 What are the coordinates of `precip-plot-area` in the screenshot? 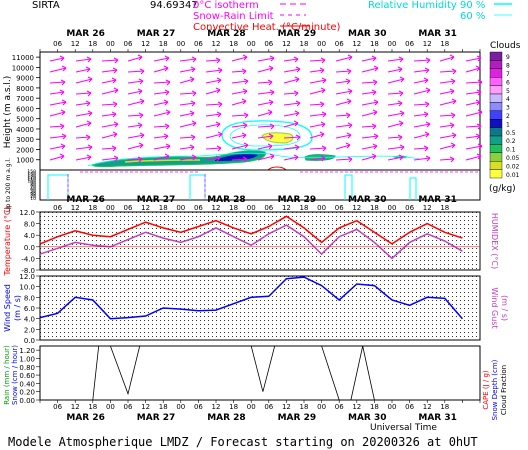 It's located at (260, 373).